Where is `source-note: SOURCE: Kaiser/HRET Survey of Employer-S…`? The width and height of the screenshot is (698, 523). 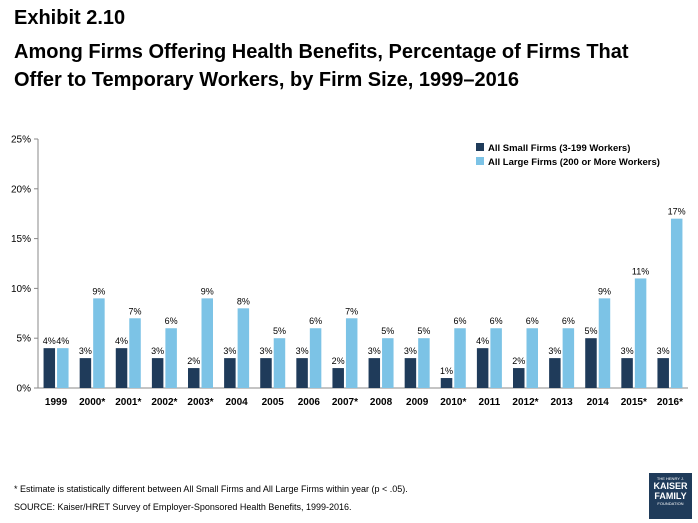 source-note: SOURCE: Kaiser/HRET Survey of Employer-S… is located at coordinates (183, 507).